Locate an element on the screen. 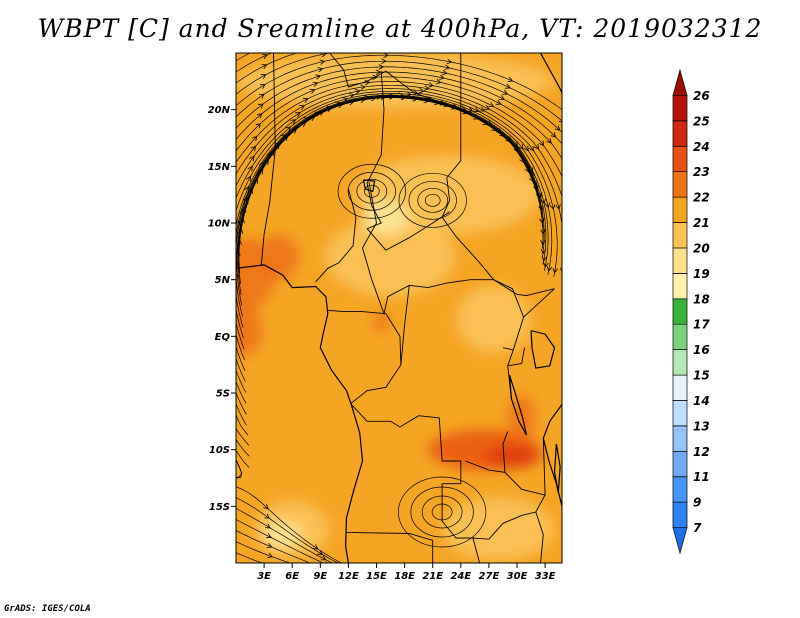 This screenshot has width=800, height=618. shade-hot-mozambique-core is located at coordinates (512, 456).